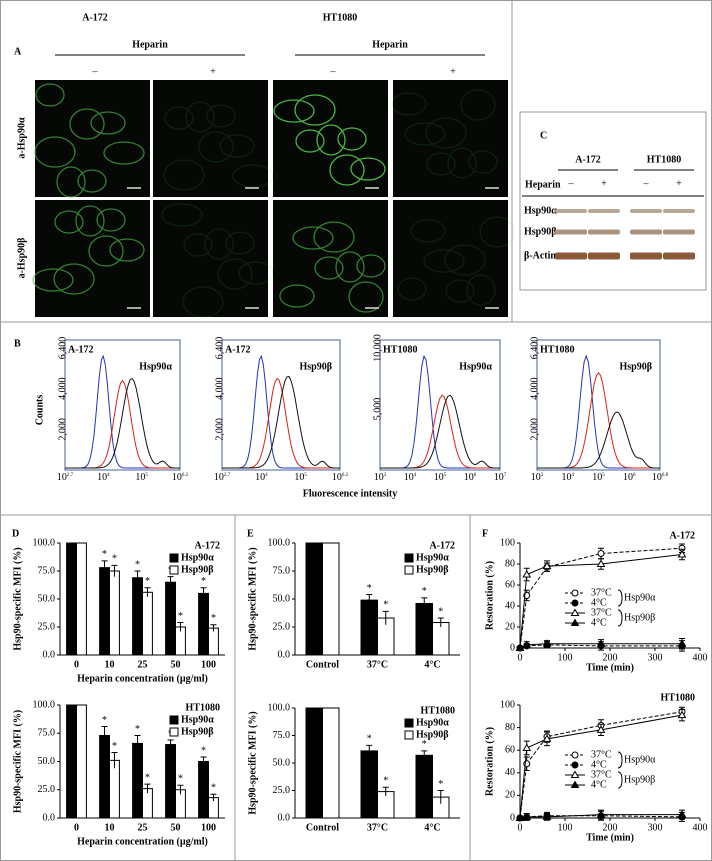 The image size is (712, 861). I want to click on y-tick-label: 2,000, so click(62, 429).